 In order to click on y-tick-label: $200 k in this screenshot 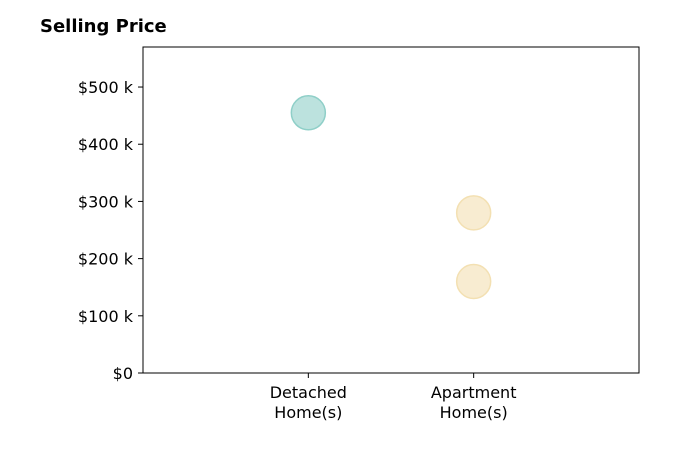, I will do `click(106, 259)`.